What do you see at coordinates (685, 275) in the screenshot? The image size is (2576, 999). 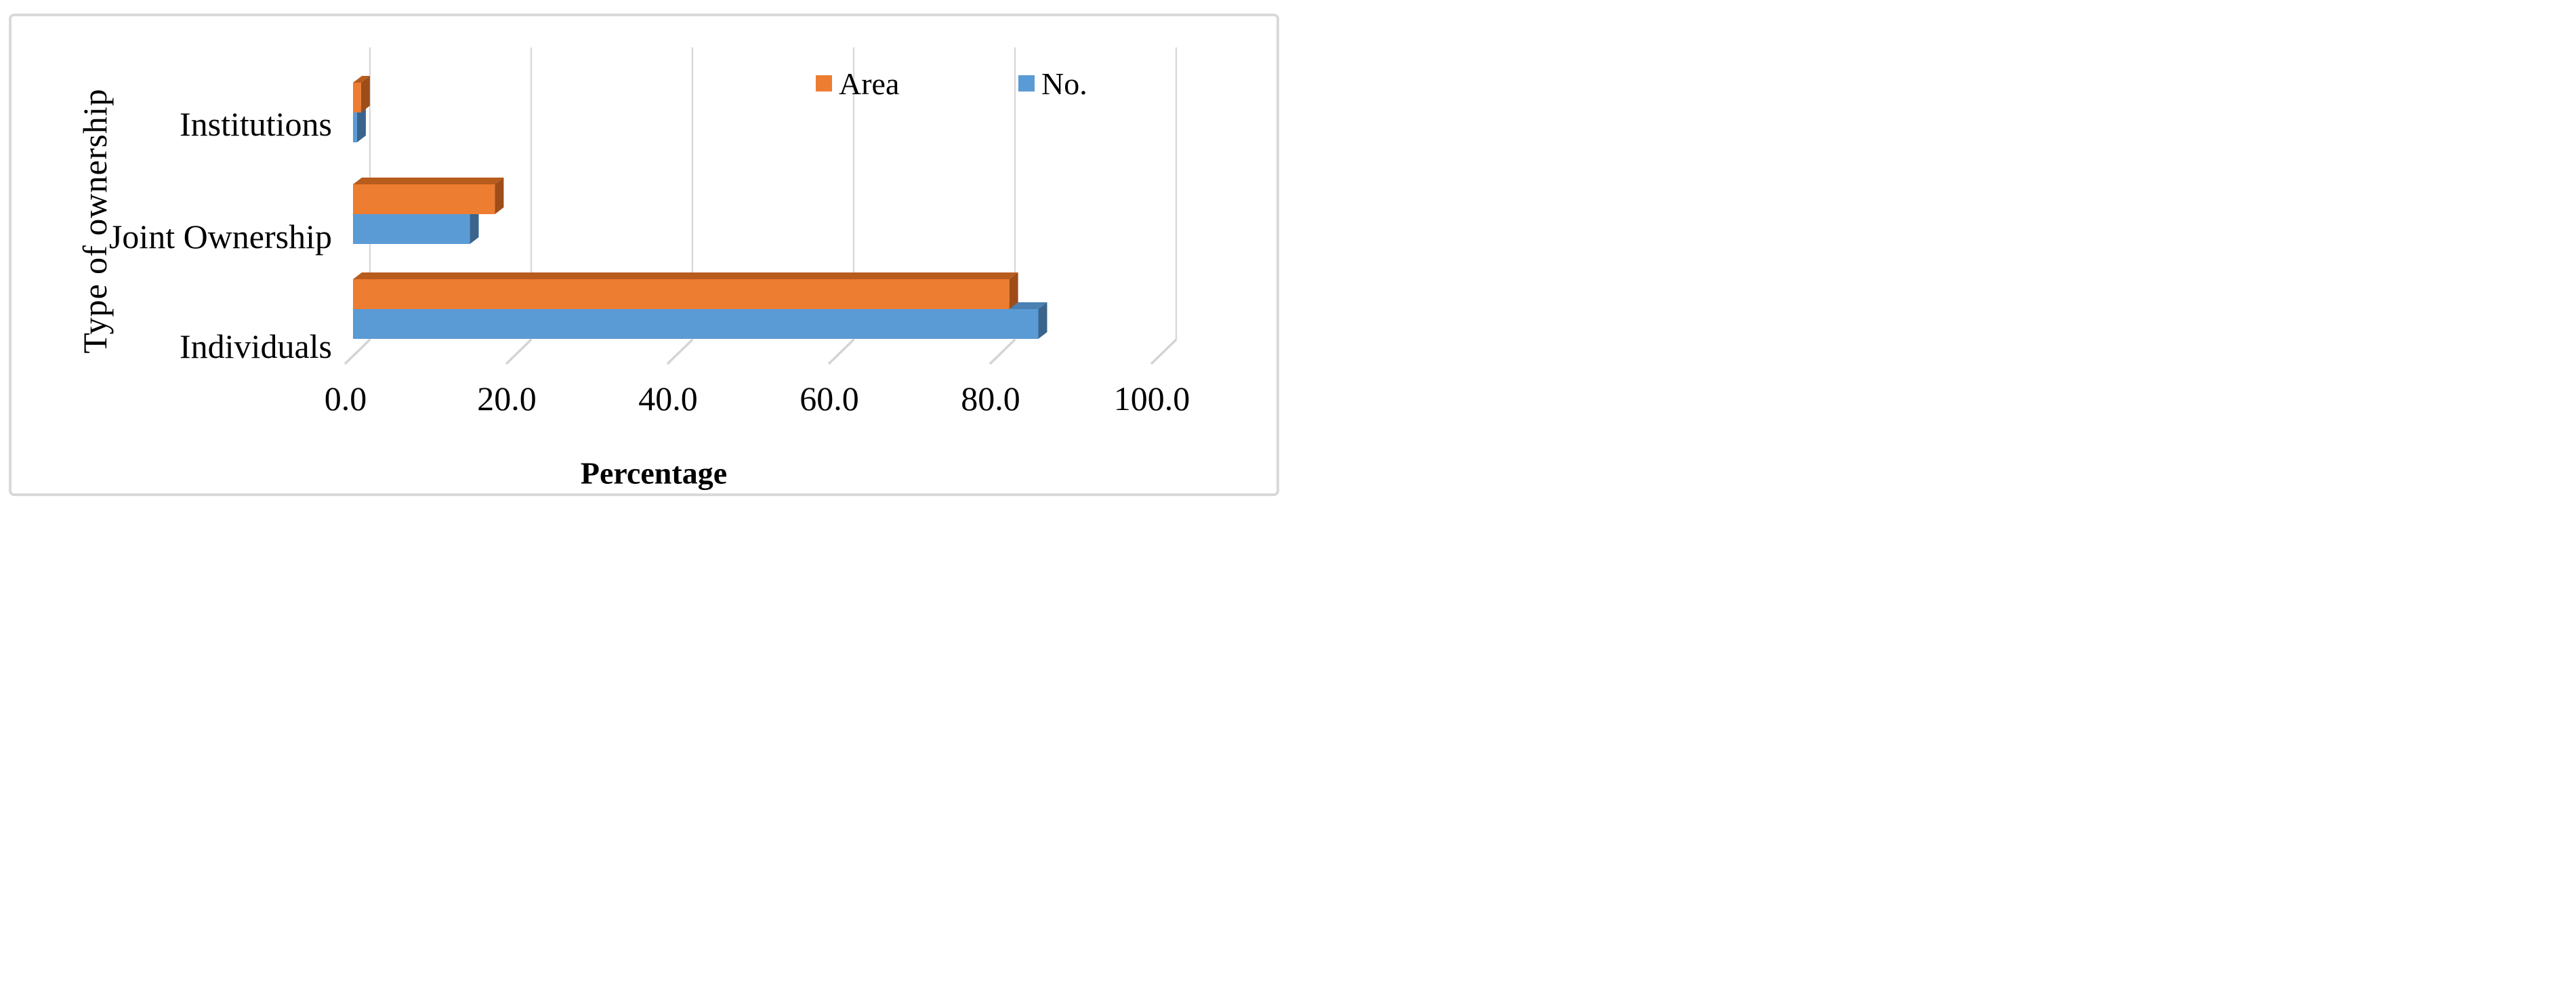 I see `bar-area-individuals-top-face` at bounding box center [685, 275].